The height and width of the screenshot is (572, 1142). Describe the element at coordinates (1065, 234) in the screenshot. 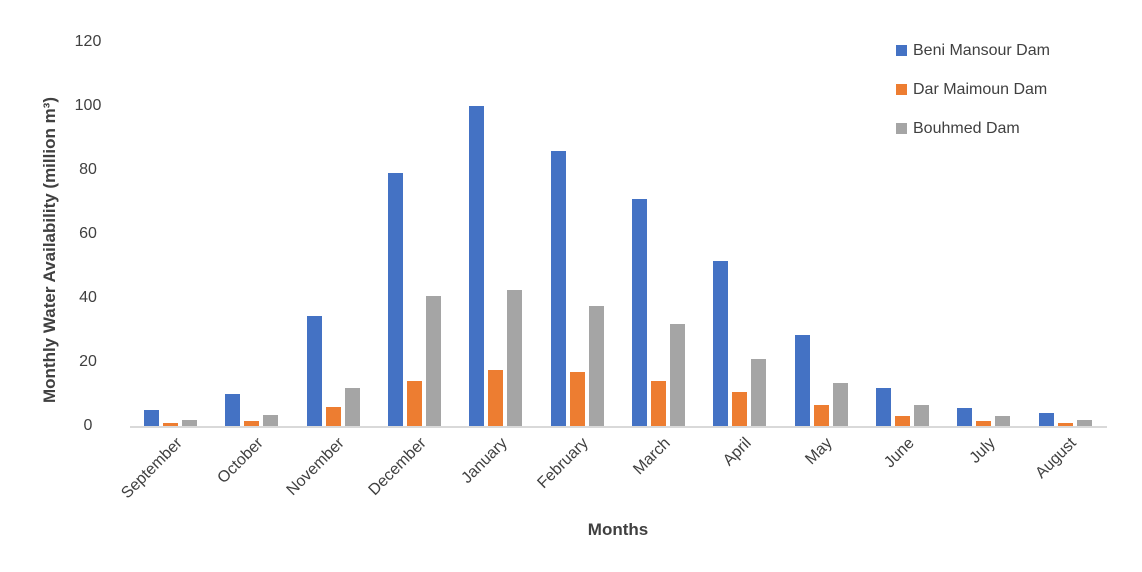

I see `bar-group-august` at that location.